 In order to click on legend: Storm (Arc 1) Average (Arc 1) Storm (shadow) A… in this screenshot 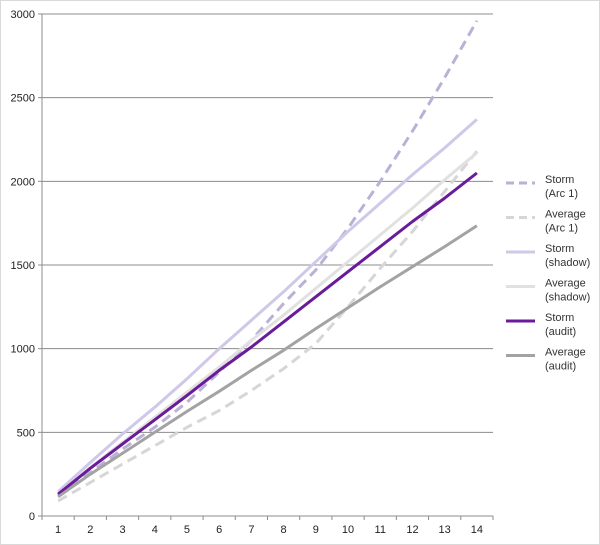, I will do `click(548, 273)`.